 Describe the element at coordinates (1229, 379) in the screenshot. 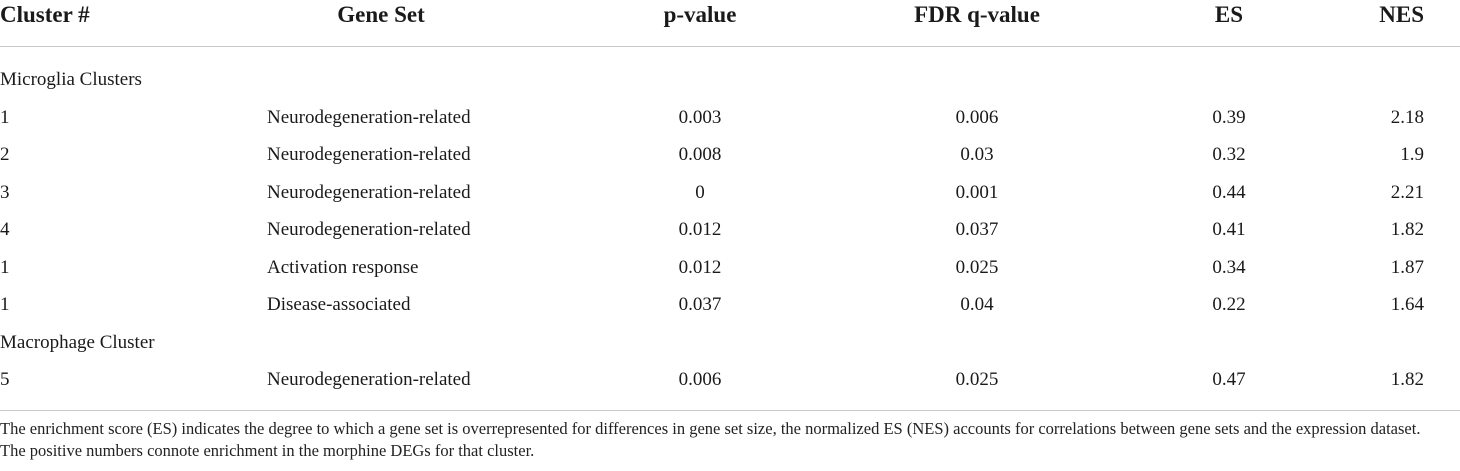

I see `cell-es: 0.47` at that location.